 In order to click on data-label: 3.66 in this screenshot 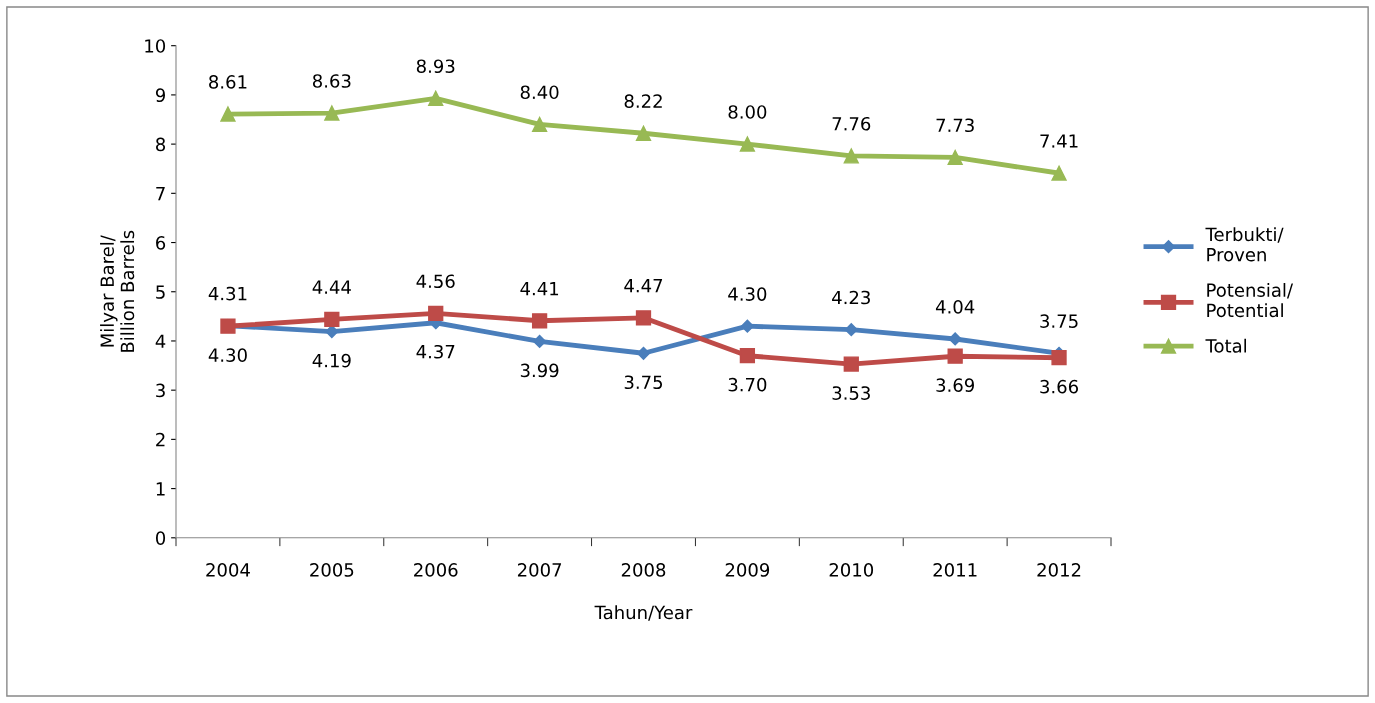, I will do `click(1059, 386)`.